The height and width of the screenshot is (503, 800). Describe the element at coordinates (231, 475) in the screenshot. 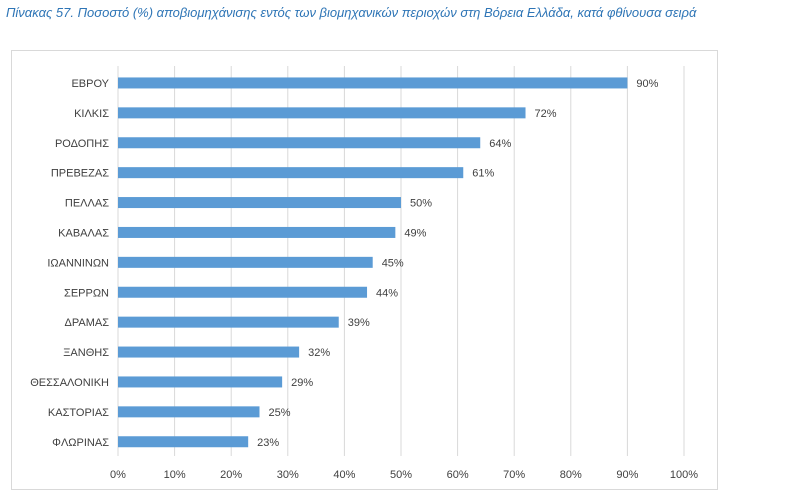

I see `x-tick-label: 20%` at that location.